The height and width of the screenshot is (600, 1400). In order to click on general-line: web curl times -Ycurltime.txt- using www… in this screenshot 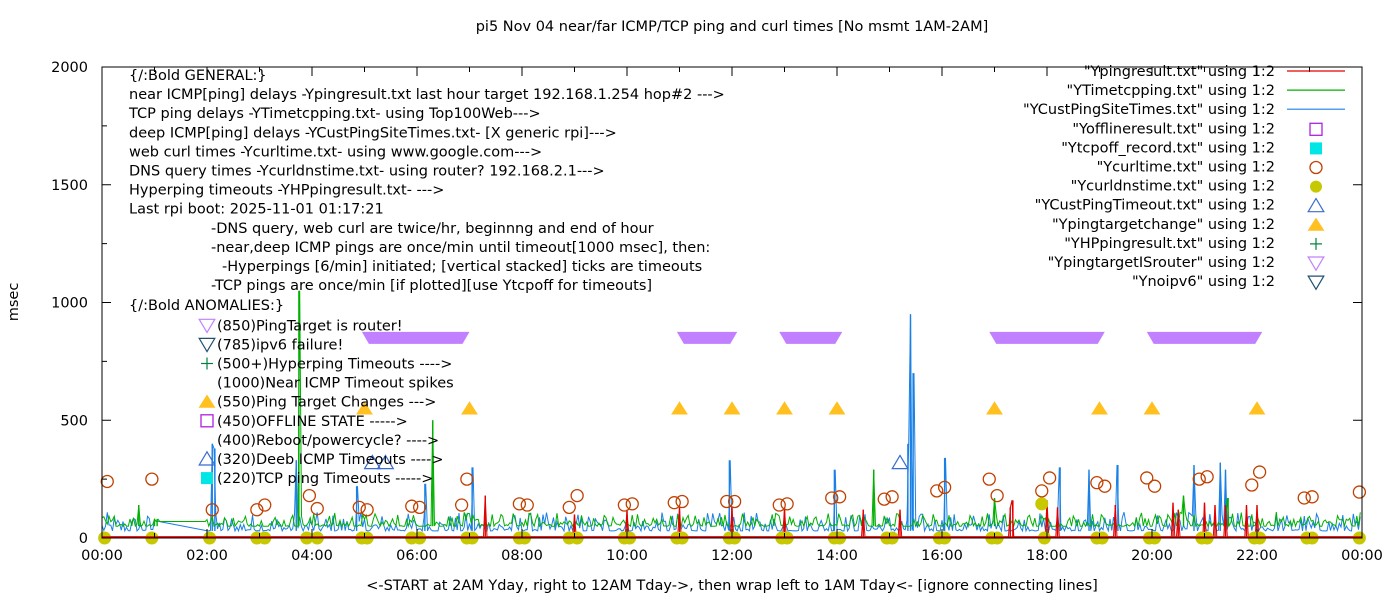, I will do `click(335, 152)`.